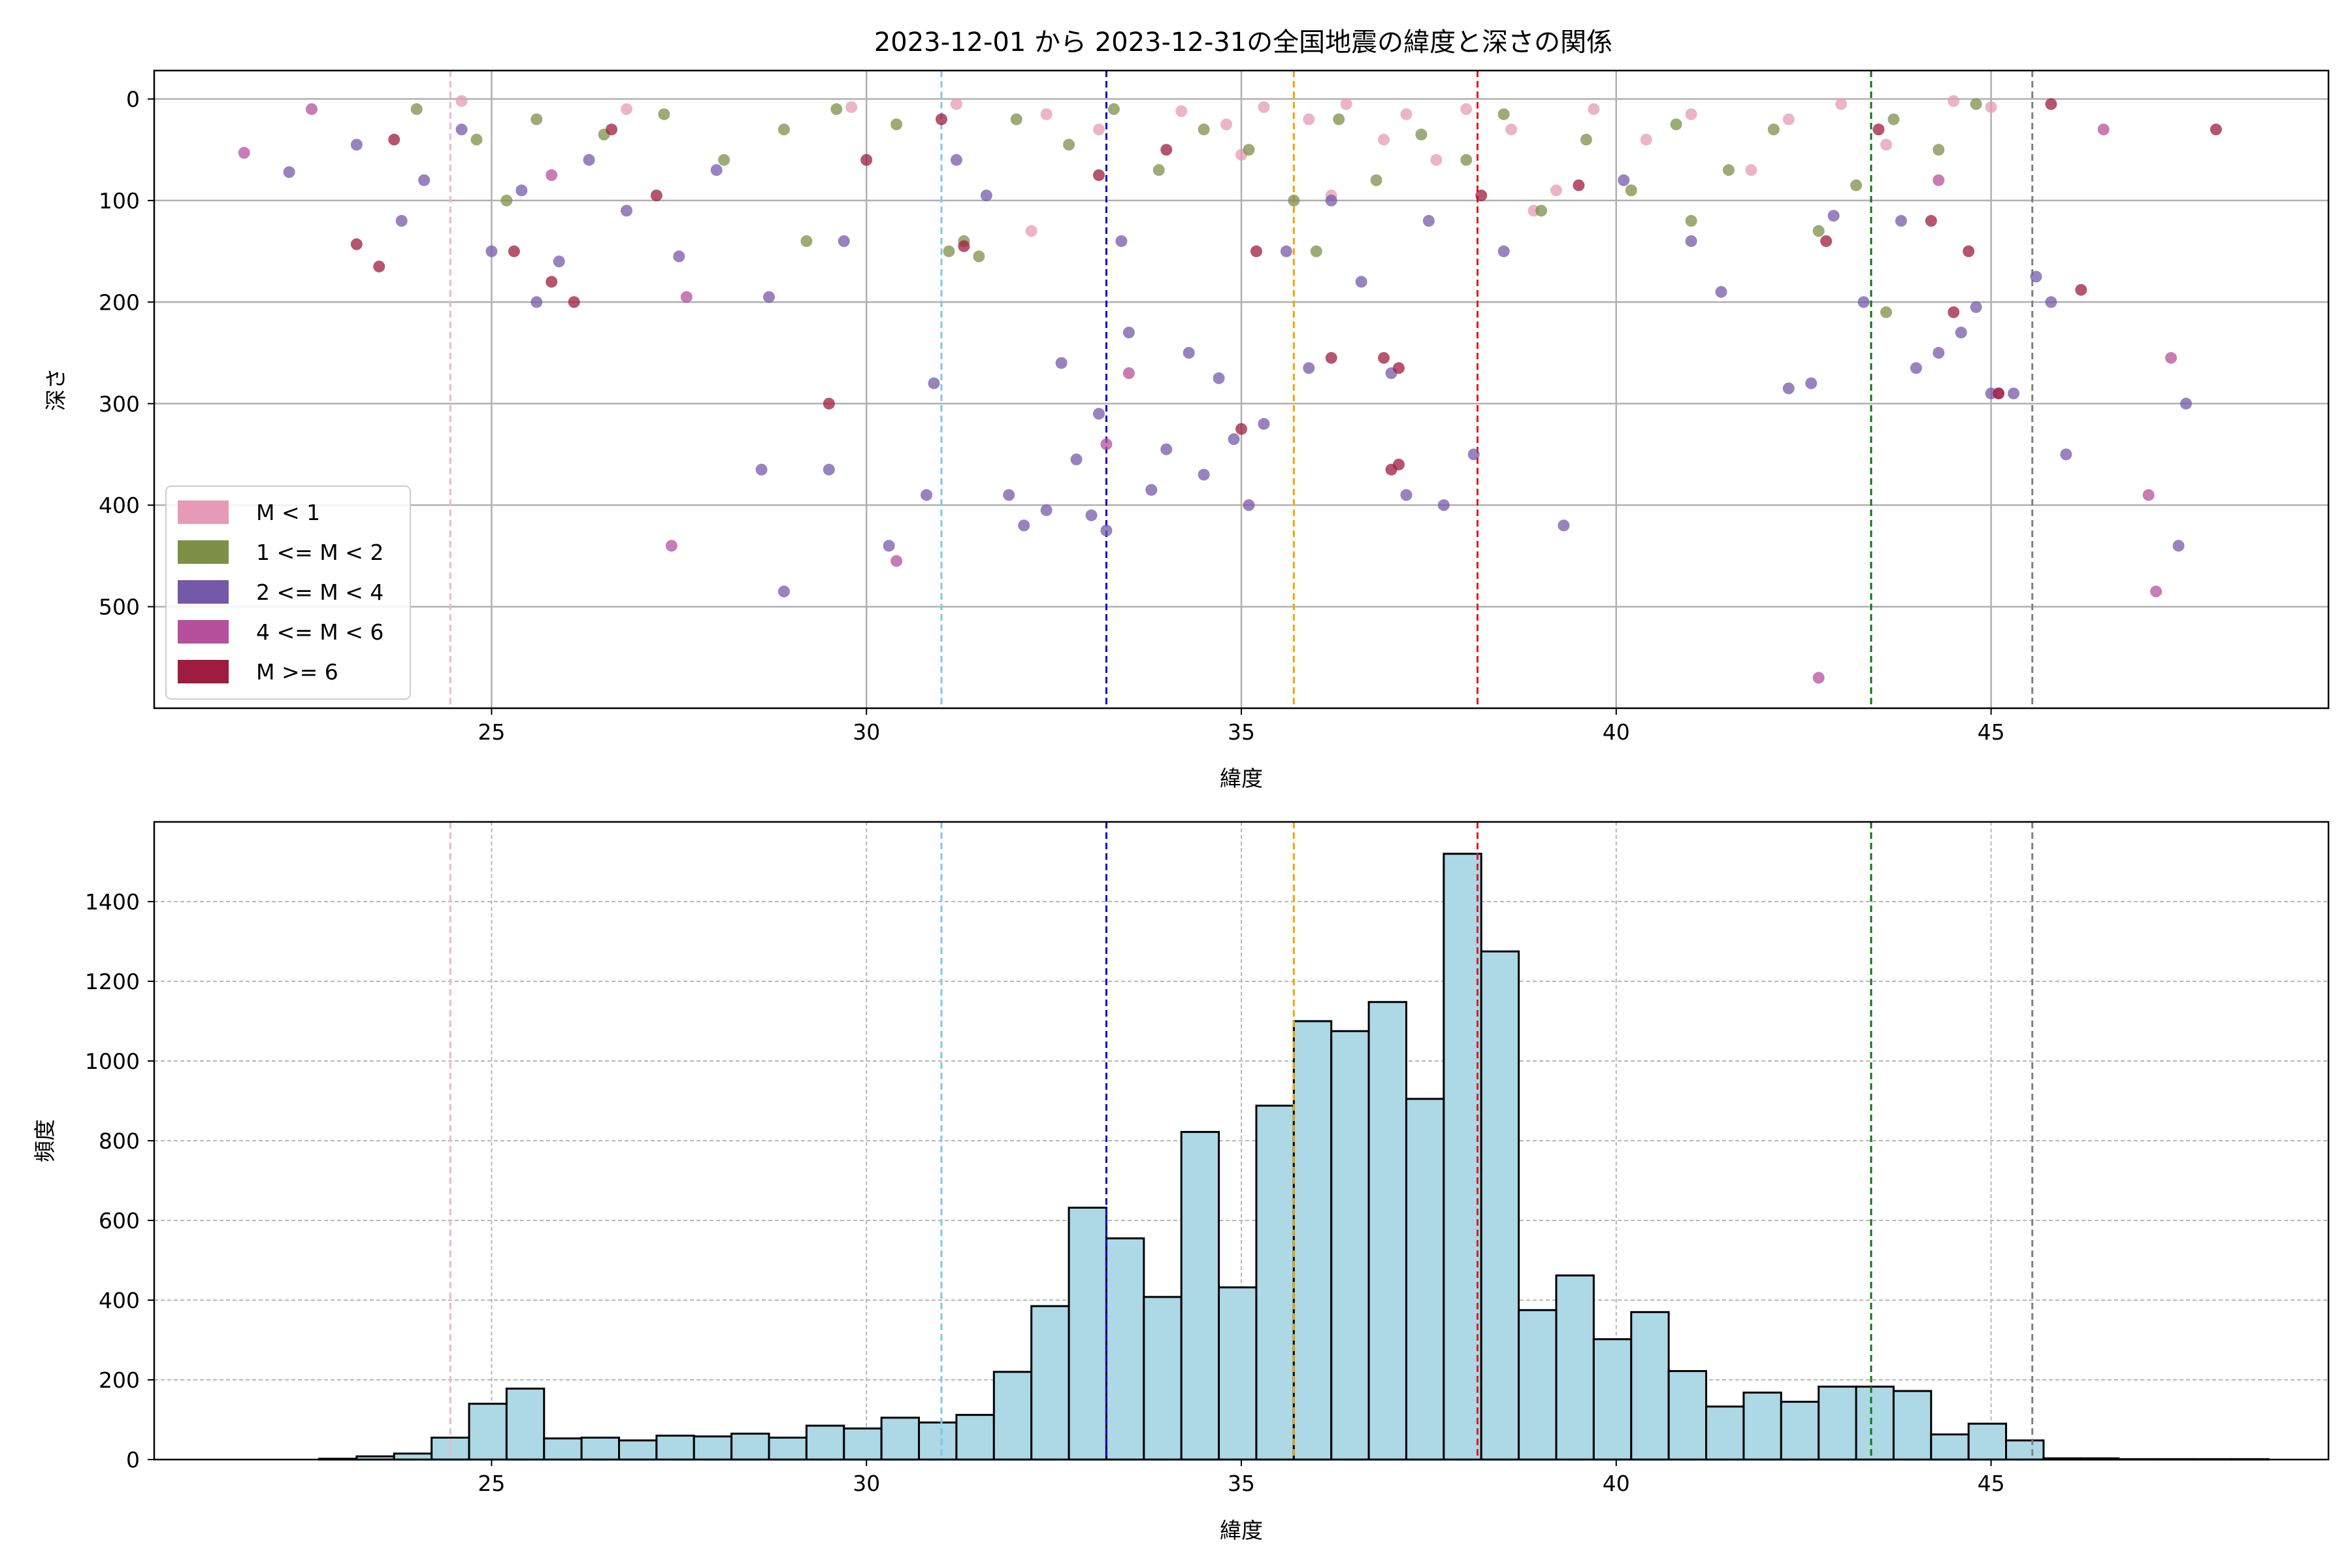 The height and width of the screenshot is (1568, 2352). Describe the element at coordinates (112, 902) in the screenshot. I see `histogram-y-tick-label: 1400` at that location.